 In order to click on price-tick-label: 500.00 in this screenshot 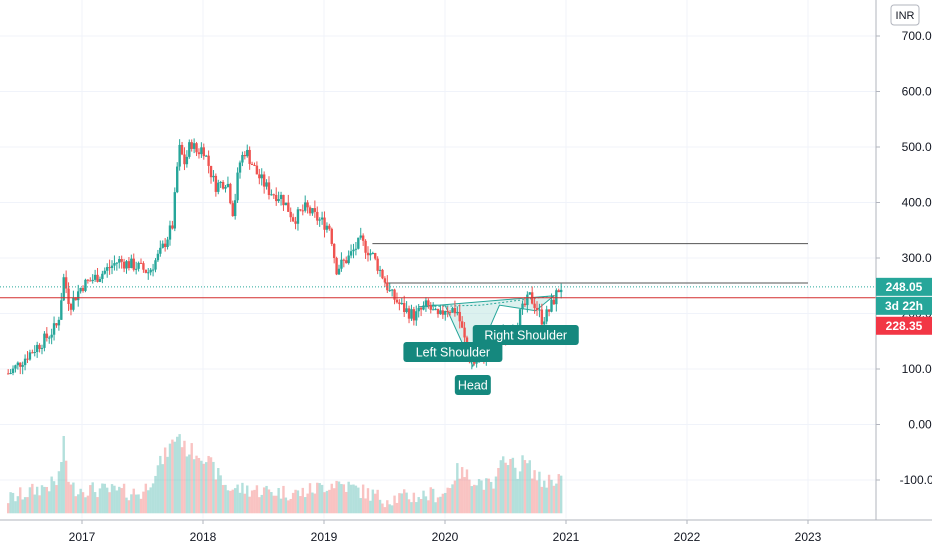, I will do `click(917, 147)`.